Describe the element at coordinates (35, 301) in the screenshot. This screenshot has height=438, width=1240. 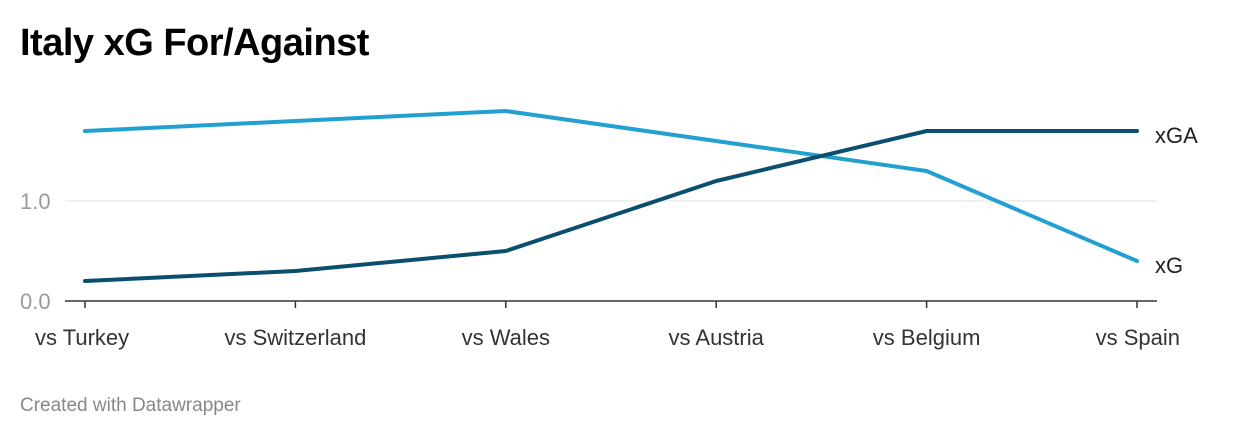
I see `y-tick-label: 0.0` at that location.